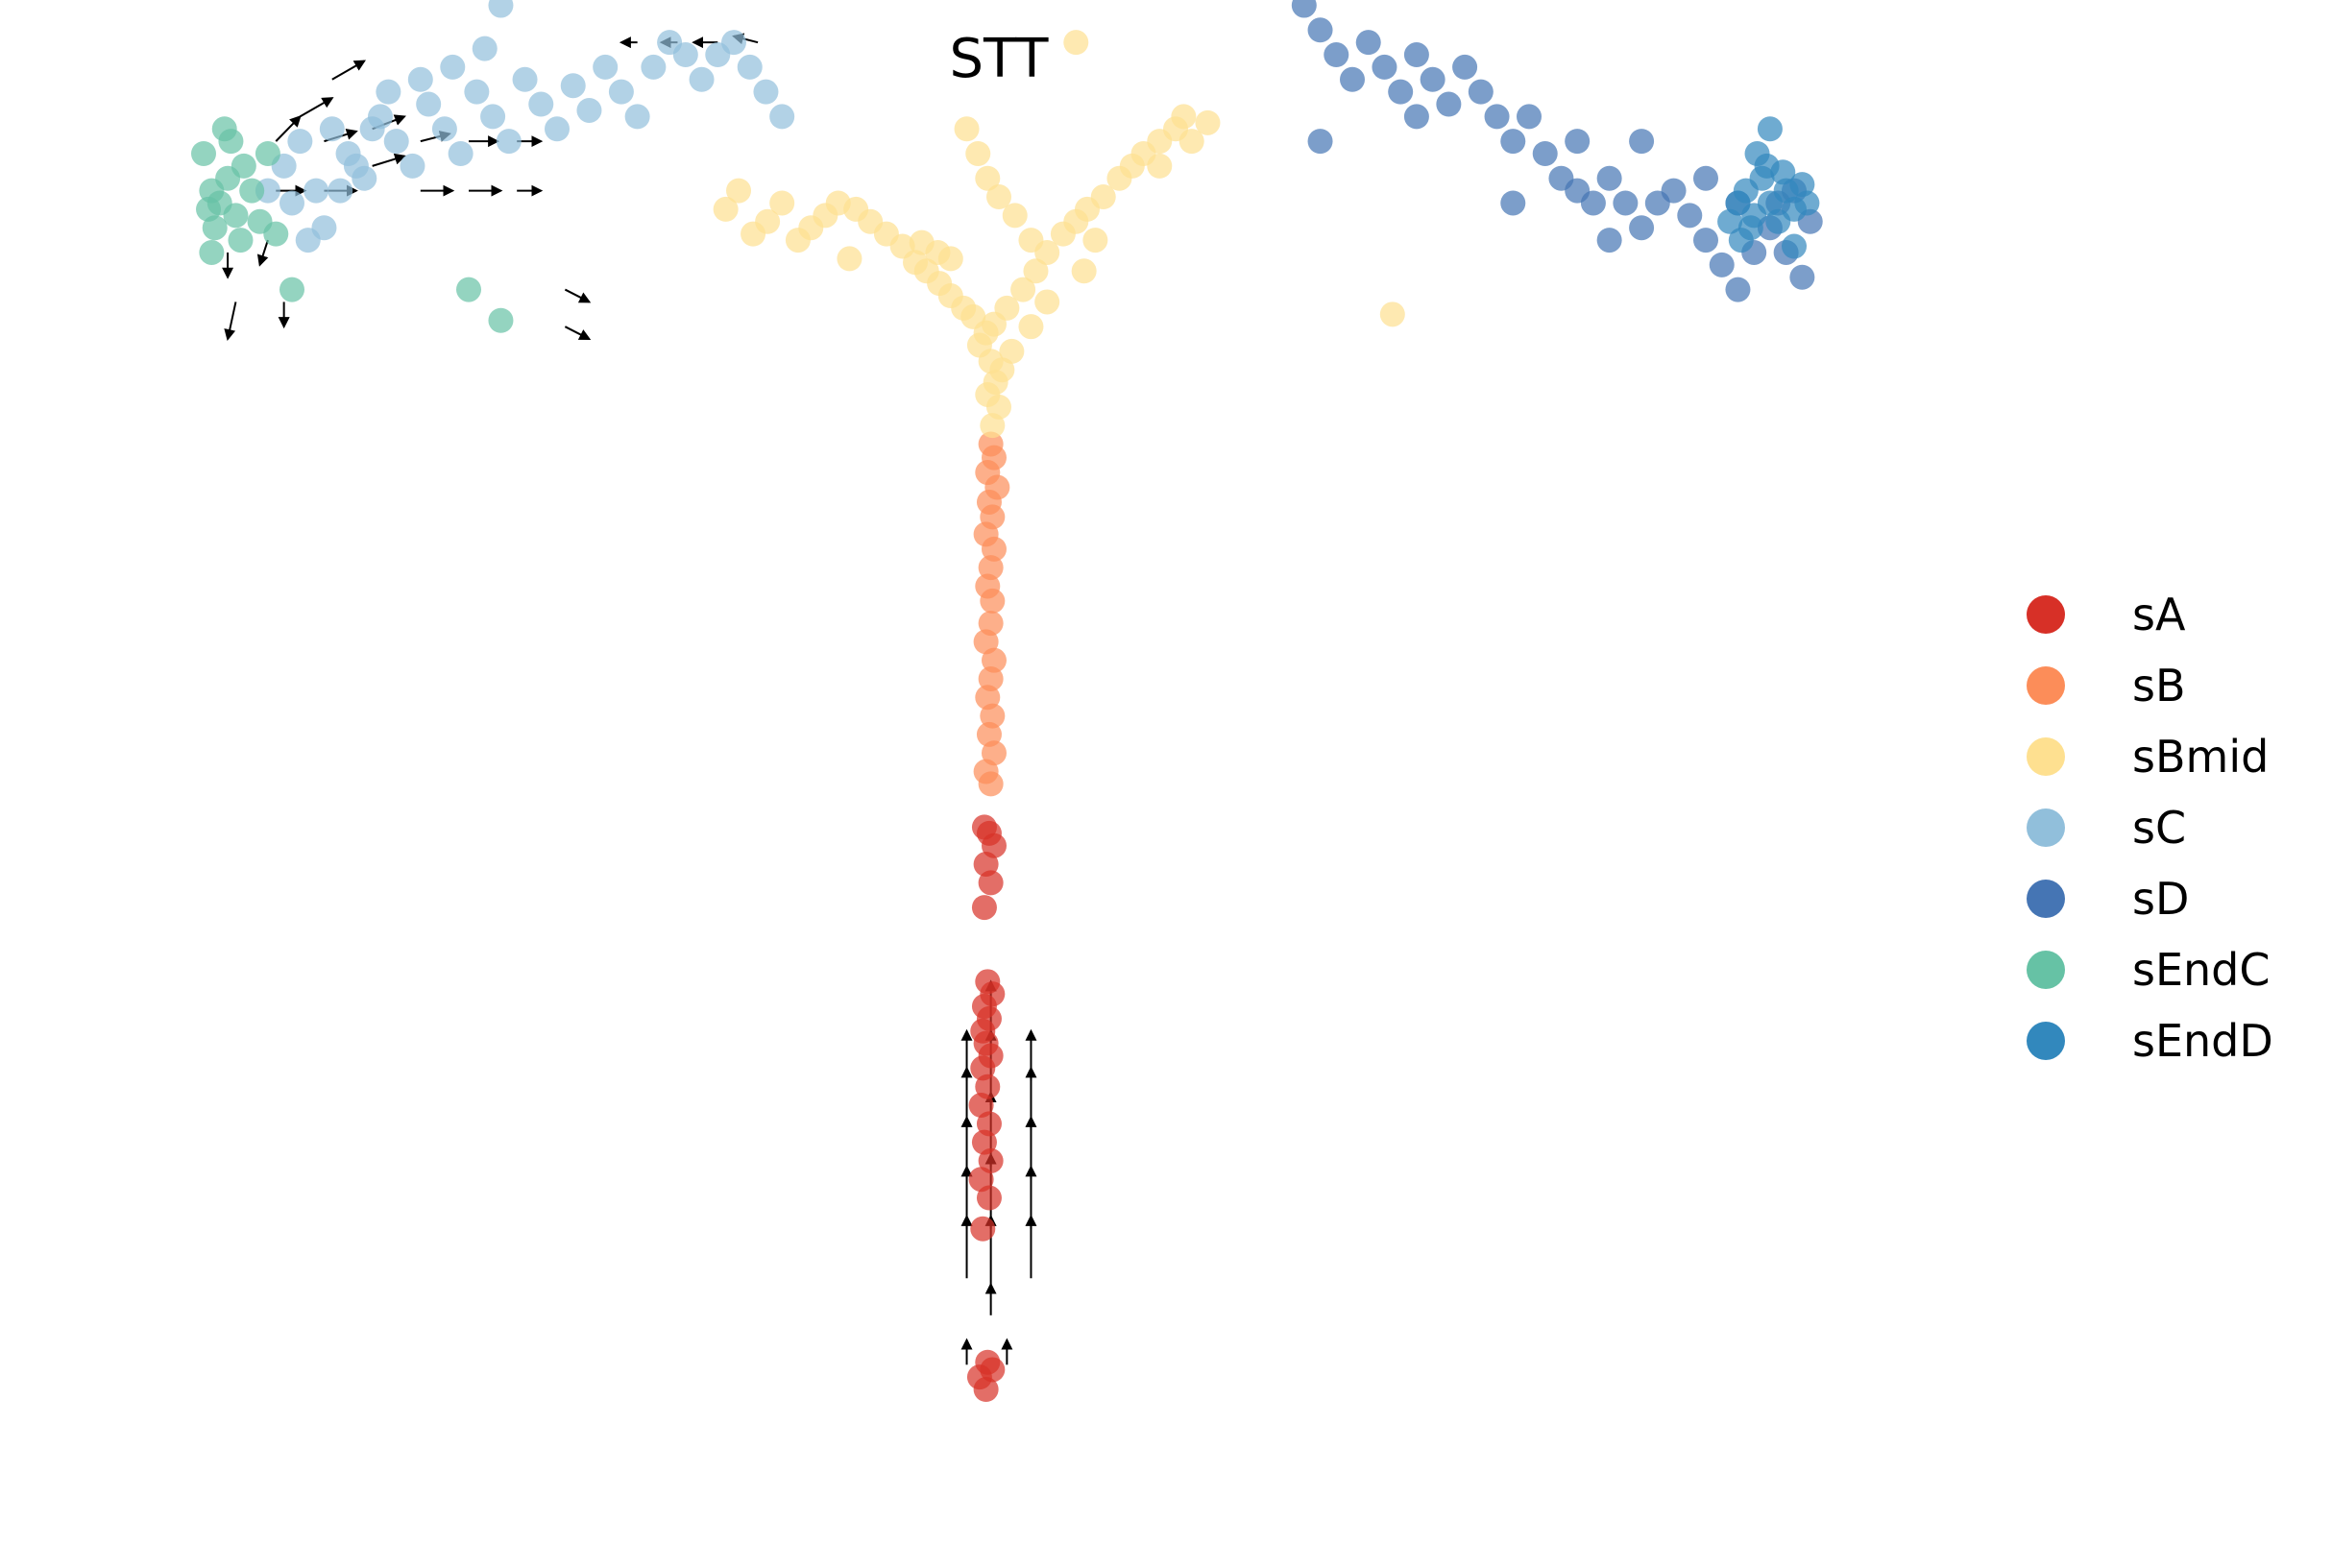 The width and height of the screenshot is (2332, 1568). What do you see at coordinates (2200, 757) in the screenshot?
I see `legend-label: sBmid` at bounding box center [2200, 757].